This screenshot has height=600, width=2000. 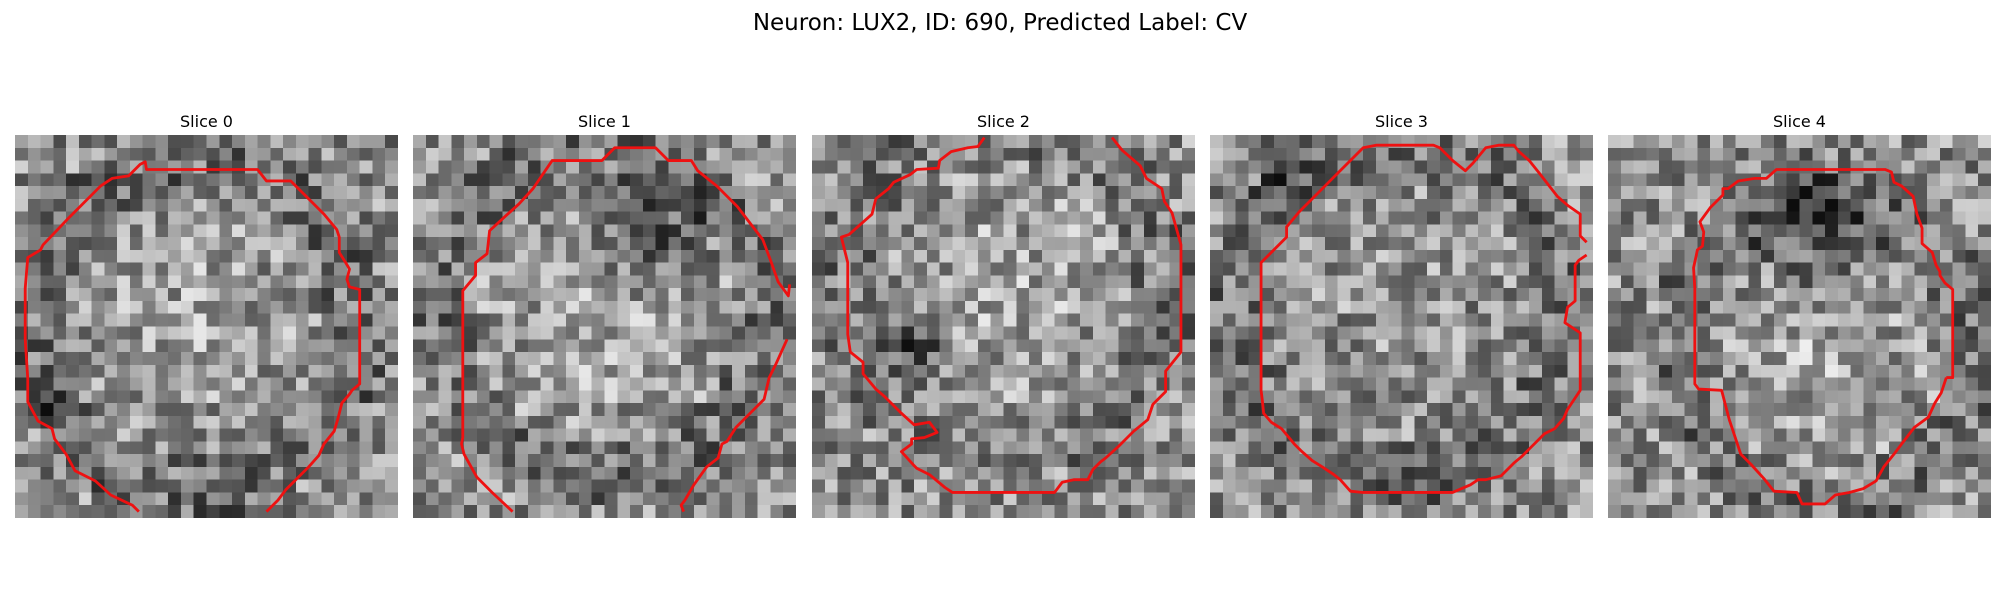 I want to click on slice-panel-1: Slice 1, so click(x=604, y=317).